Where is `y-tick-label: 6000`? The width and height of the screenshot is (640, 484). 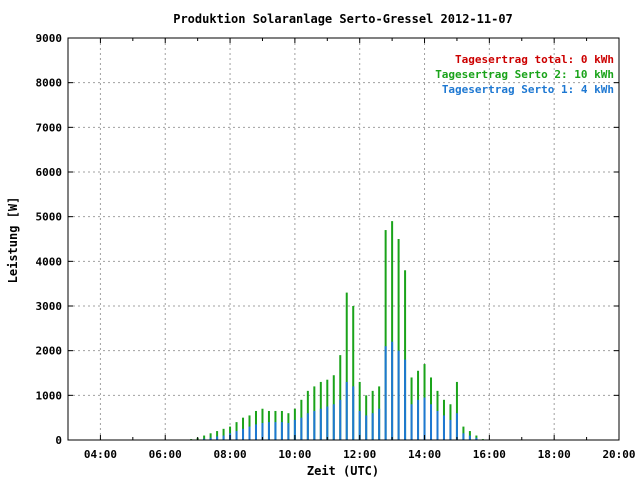
y-tick-label: 6000 is located at coordinates (49, 172).